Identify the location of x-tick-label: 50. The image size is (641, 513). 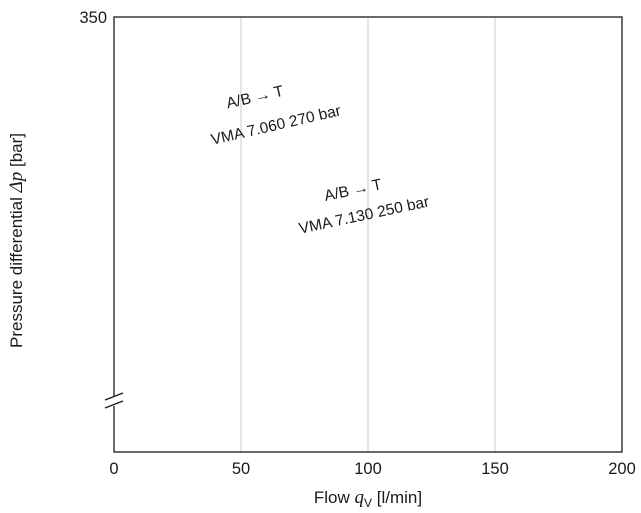
(241, 469).